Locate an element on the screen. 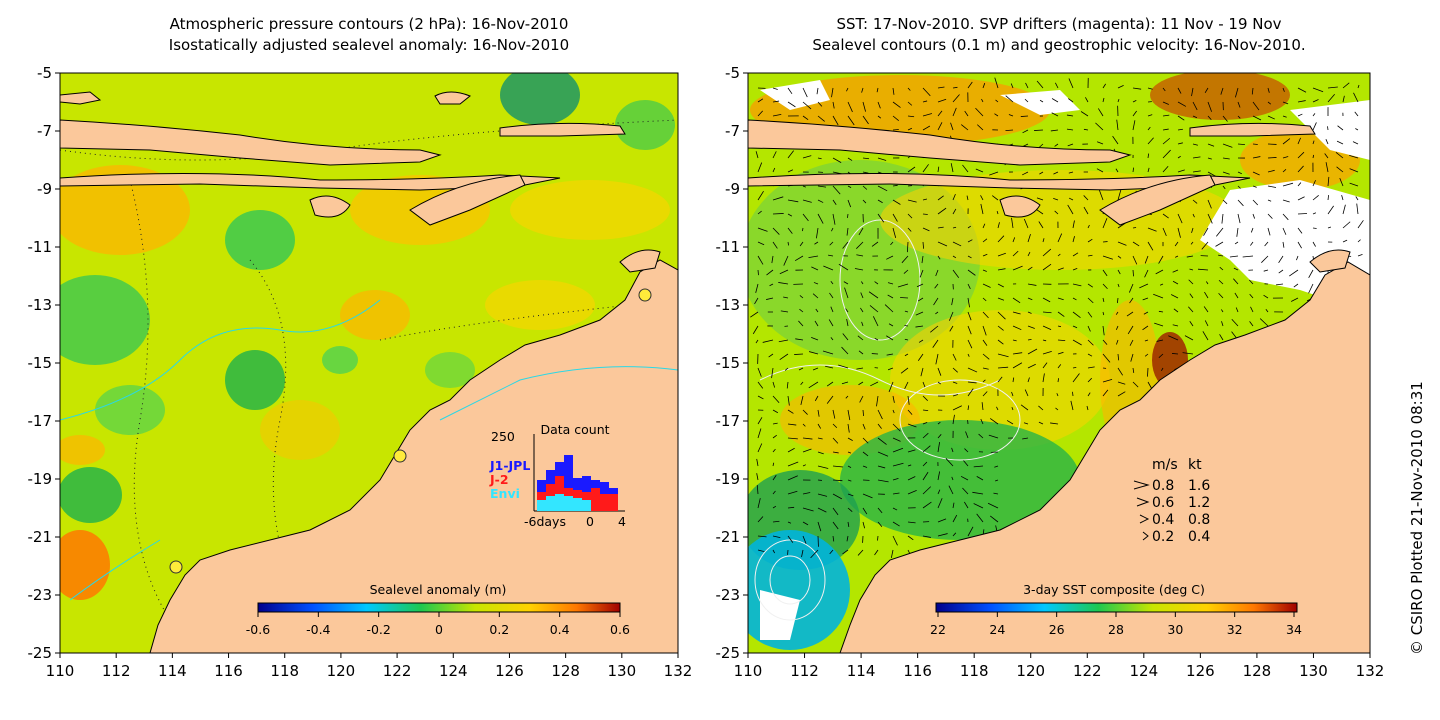 The width and height of the screenshot is (1440, 720). left-colorbar-gradient is located at coordinates (439, 607).